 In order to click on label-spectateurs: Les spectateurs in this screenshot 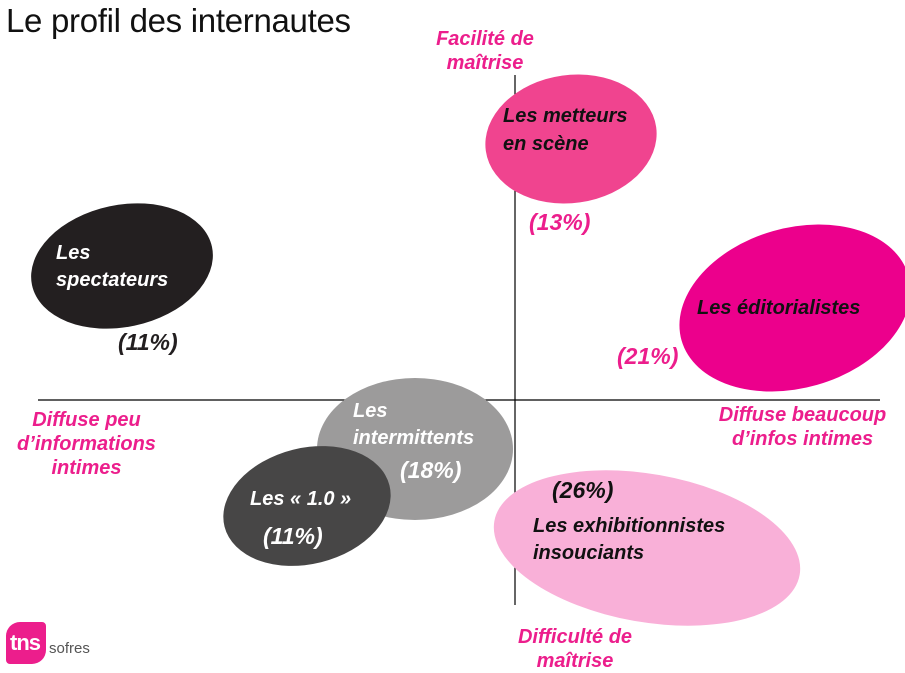, I will do `click(112, 266)`.